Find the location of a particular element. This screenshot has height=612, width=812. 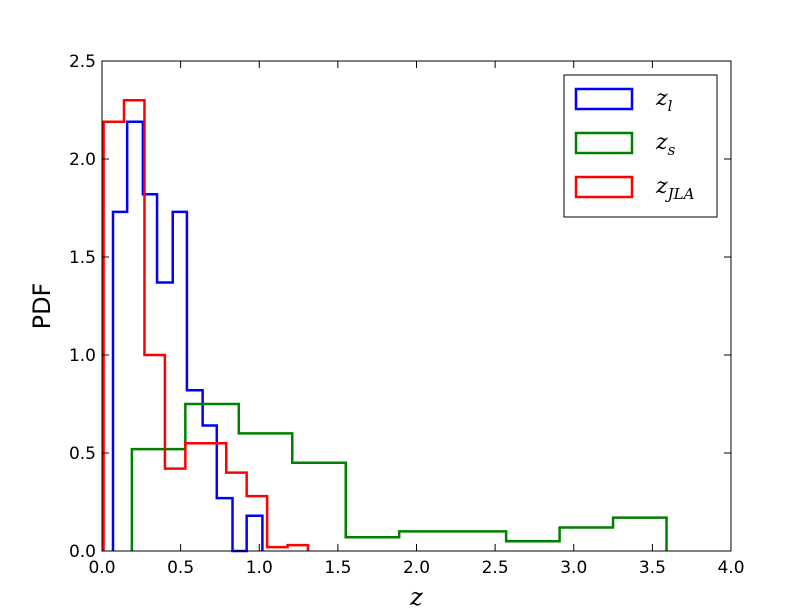

legend-label: zs is located at coordinates (665, 144).